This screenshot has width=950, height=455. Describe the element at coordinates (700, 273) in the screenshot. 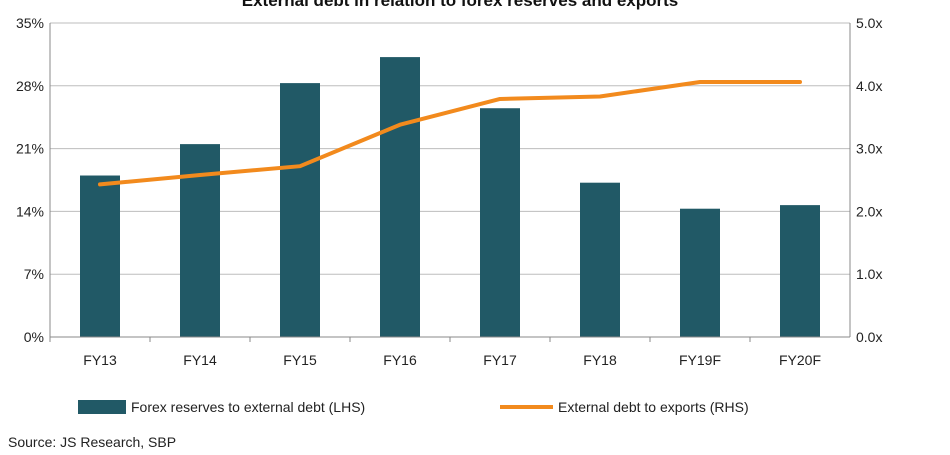

I see `bar-fy19f` at that location.